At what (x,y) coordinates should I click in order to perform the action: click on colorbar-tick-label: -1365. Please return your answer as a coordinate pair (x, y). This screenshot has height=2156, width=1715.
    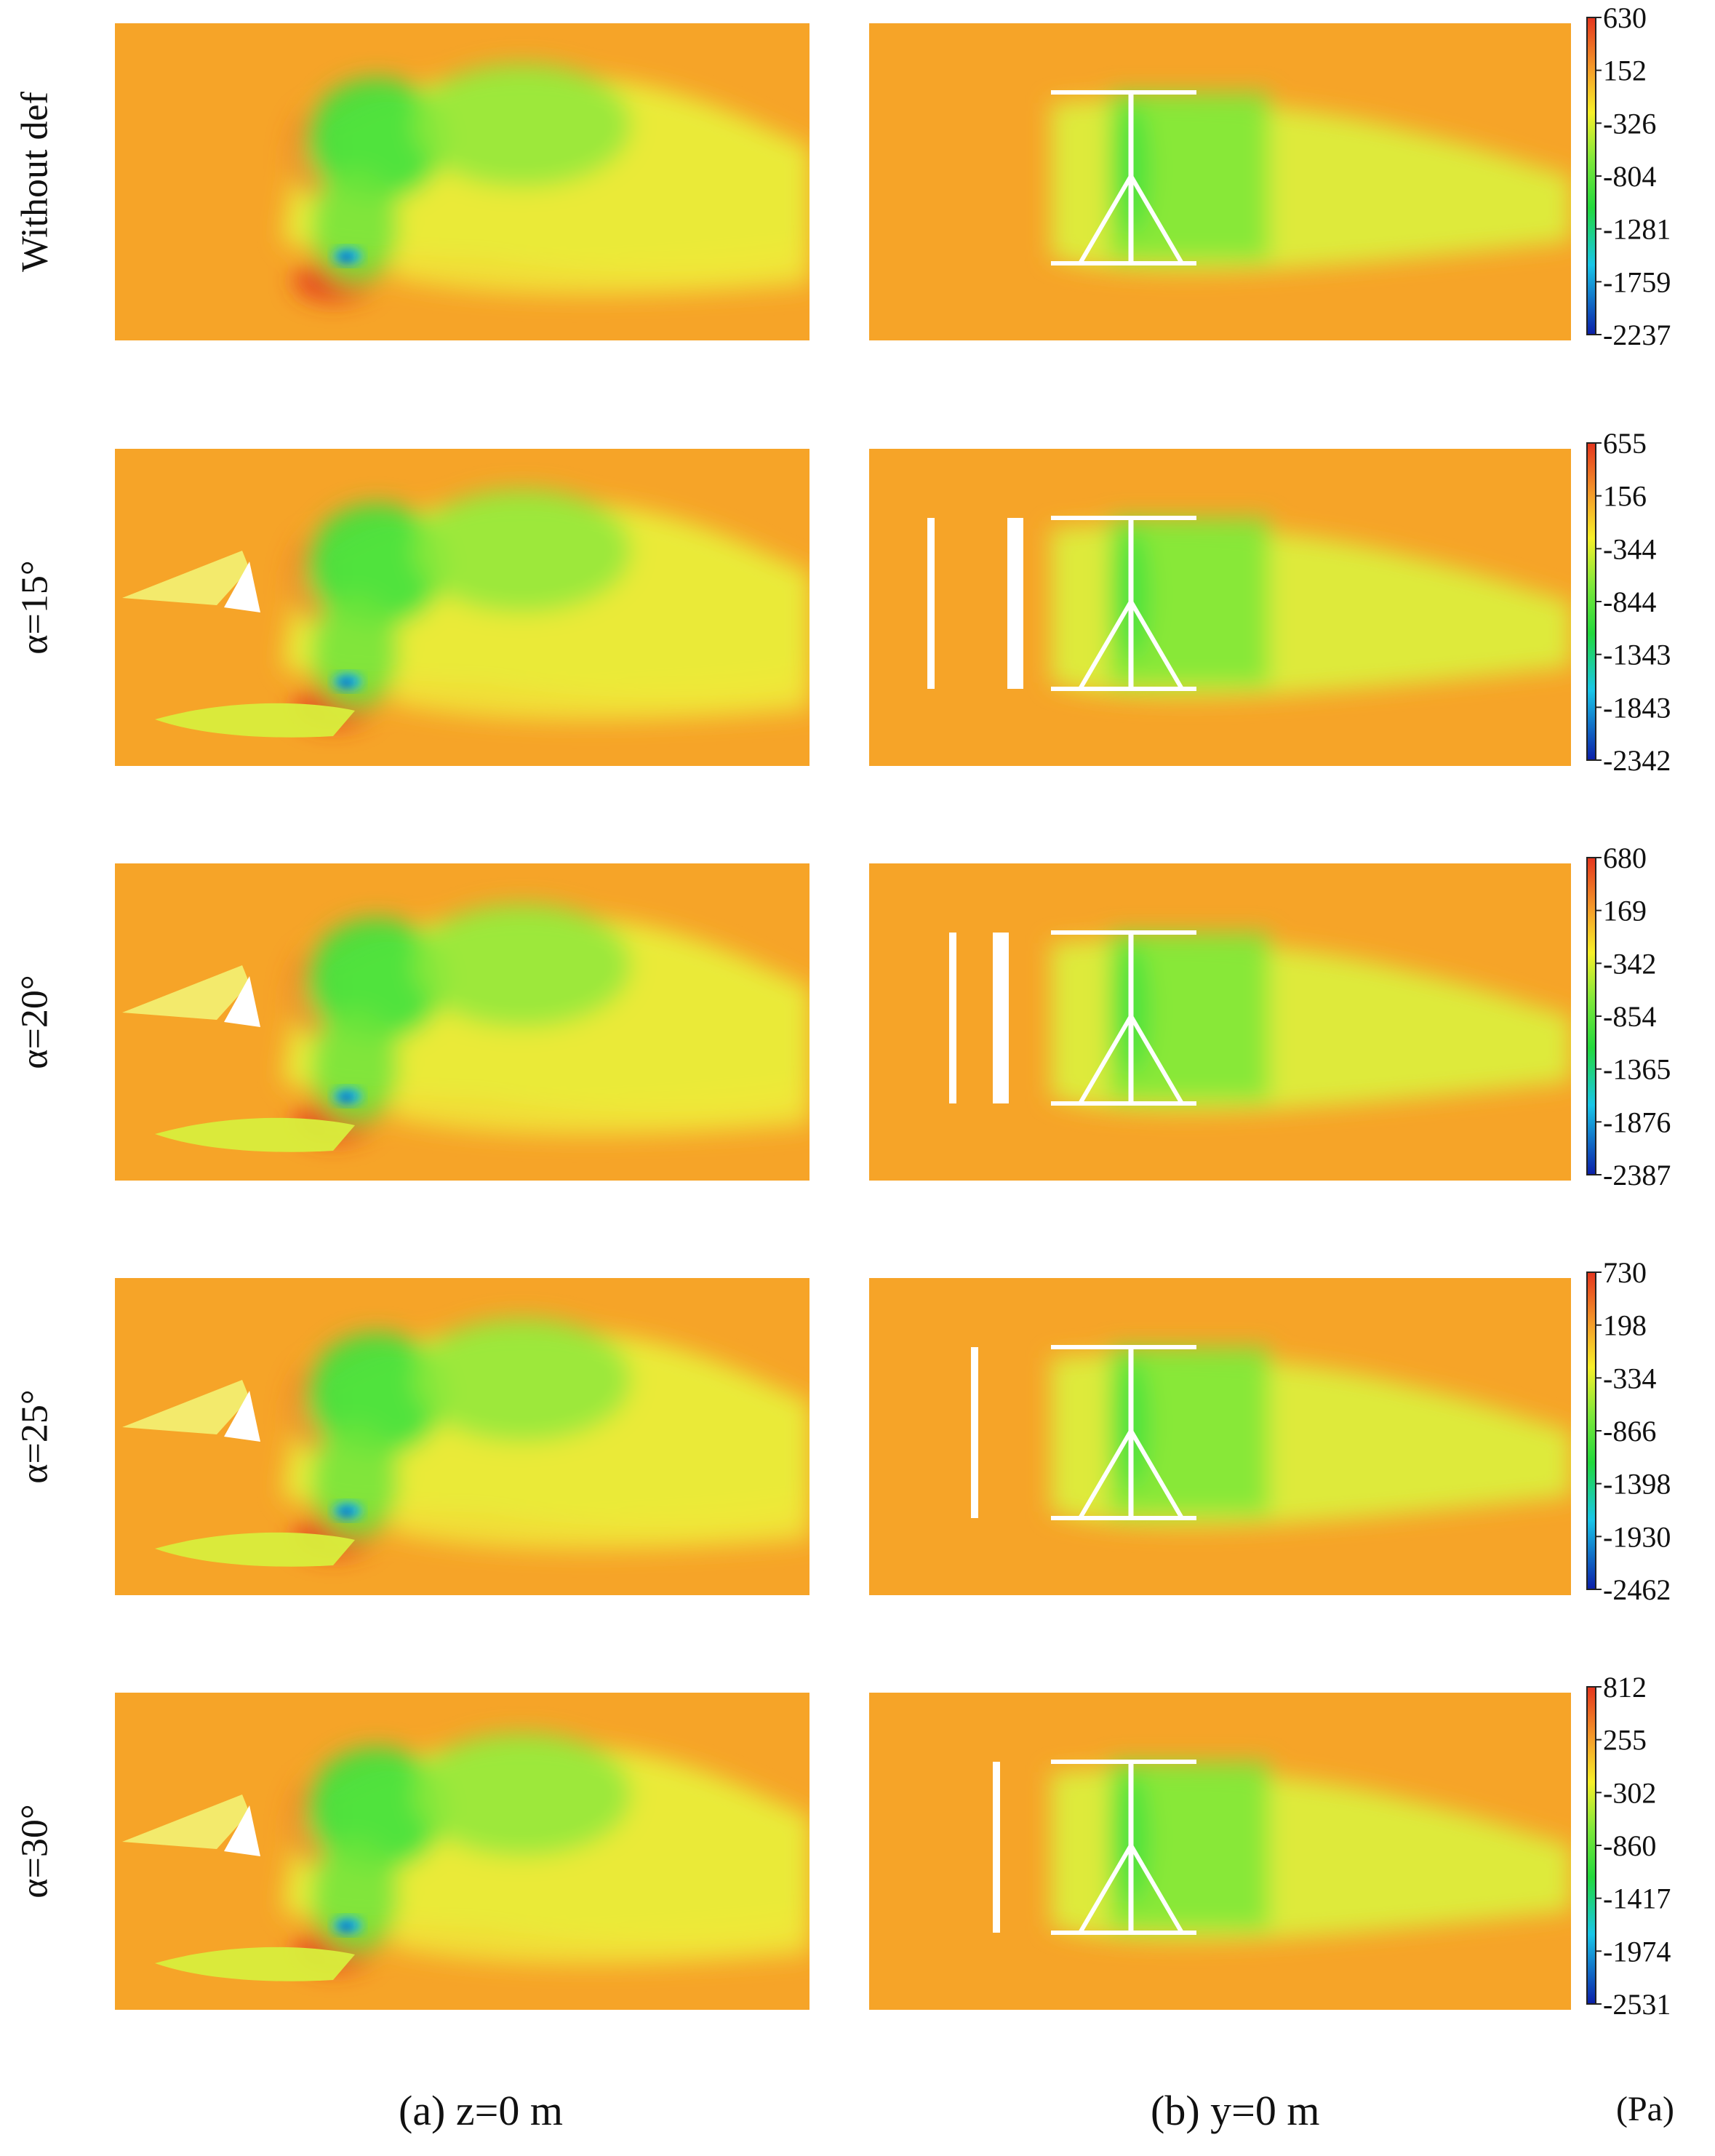
    Looking at the image, I should click on (1637, 1069).